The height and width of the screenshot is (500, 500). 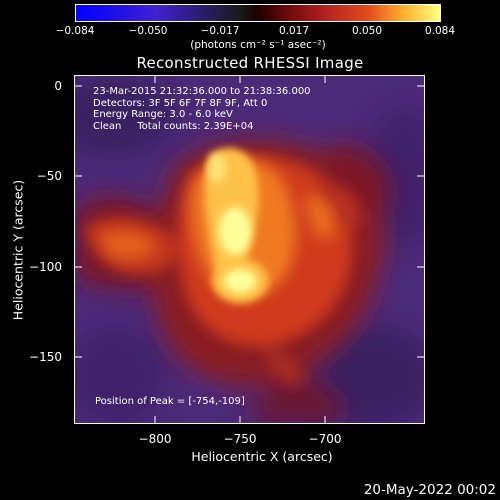 What do you see at coordinates (173, 126) in the screenshot?
I see `annotation-clean-counts: Clean Total counts: 2.39E+04` at bounding box center [173, 126].